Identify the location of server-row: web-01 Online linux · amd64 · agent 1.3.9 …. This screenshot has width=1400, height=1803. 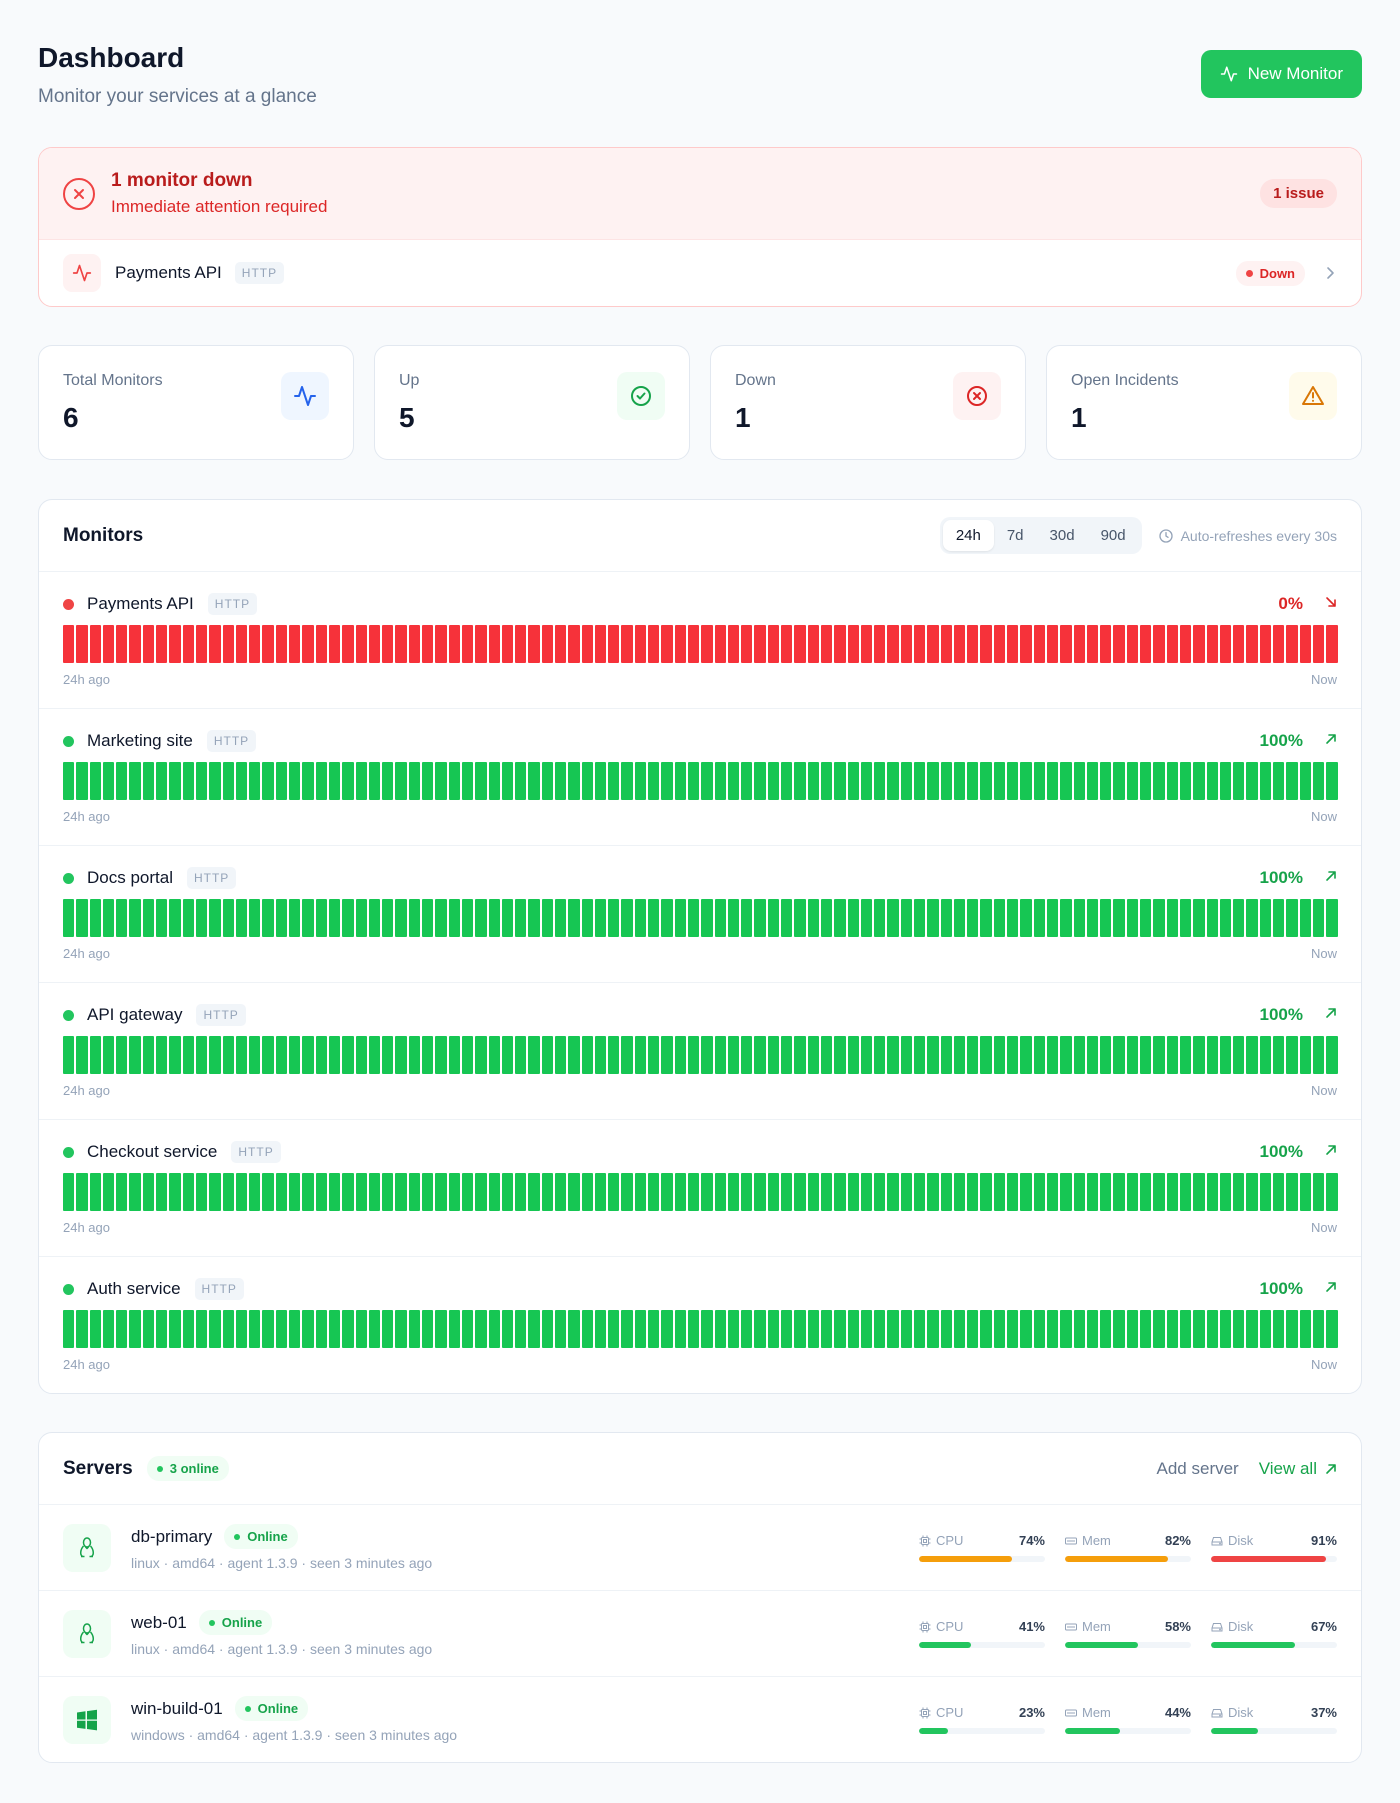
(700, 1634).